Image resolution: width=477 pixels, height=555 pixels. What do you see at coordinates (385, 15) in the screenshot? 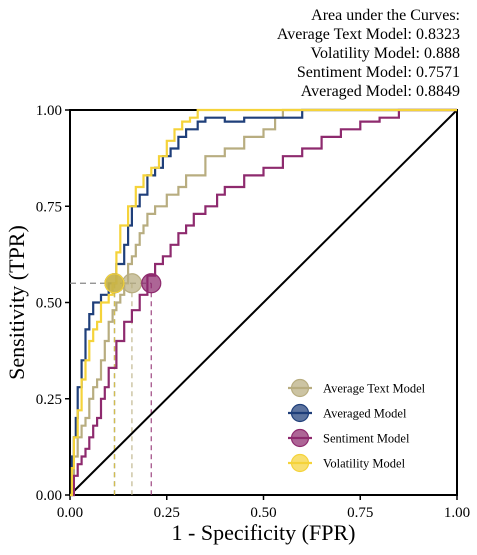
I see `auc-line: Area under the Curves:` at bounding box center [385, 15].